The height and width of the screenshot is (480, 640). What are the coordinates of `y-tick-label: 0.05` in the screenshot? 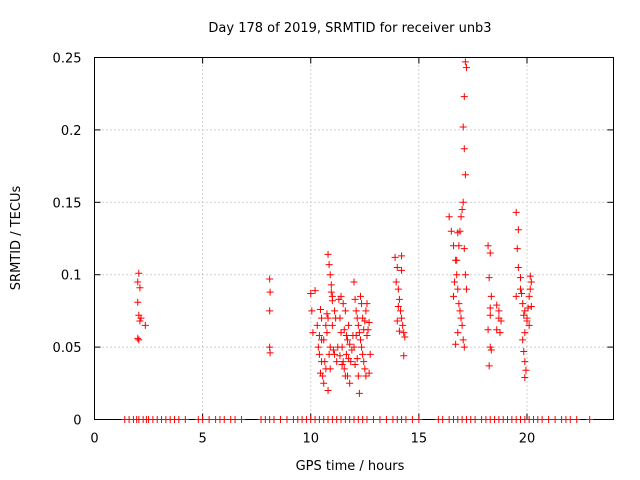 It's located at (67, 348).